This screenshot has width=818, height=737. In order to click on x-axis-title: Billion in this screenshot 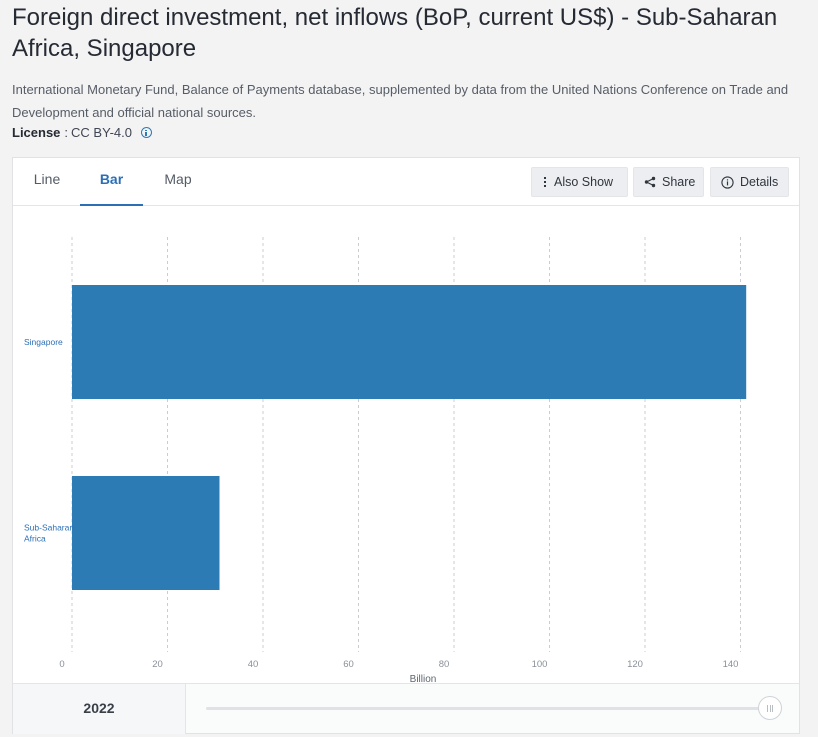, I will do `click(423, 679)`.